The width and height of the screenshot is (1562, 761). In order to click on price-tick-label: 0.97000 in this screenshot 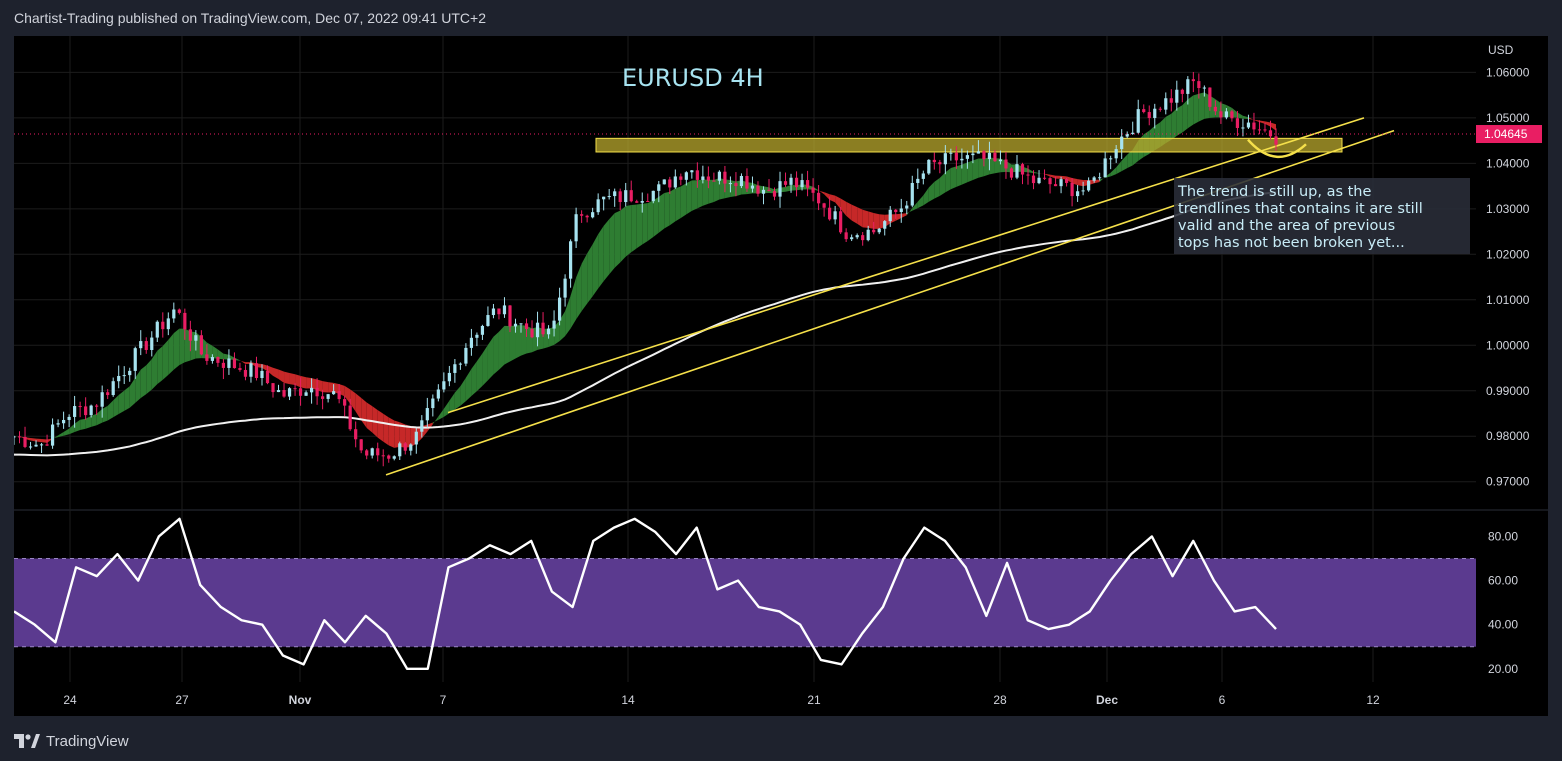, I will do `click(1508, 482)`.